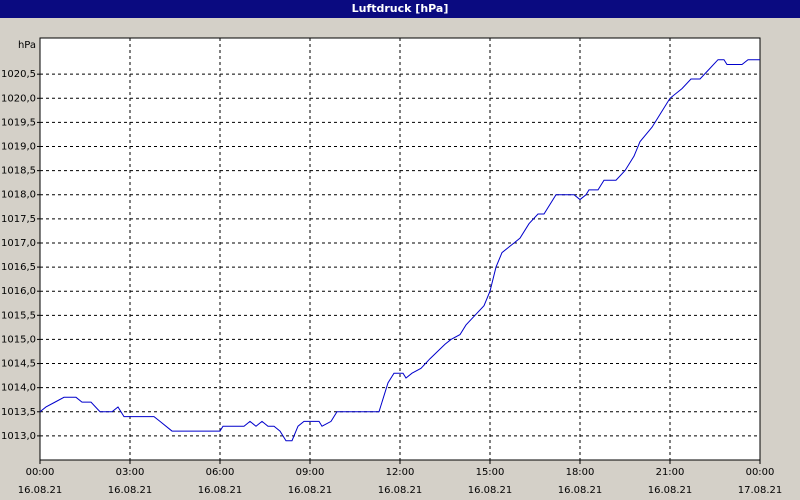  Describe the element at coordinates (400, 481) in the screenshot. I see `x-tick-label: 12:00 16.08.21` at that location.